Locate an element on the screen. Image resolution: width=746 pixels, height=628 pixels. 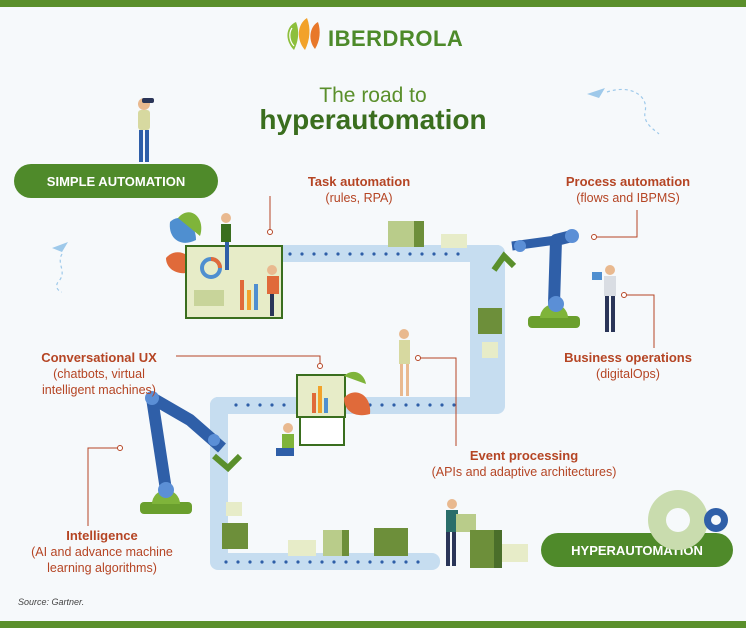
paper-plane-small-icon is located at coordinates (60, 267).